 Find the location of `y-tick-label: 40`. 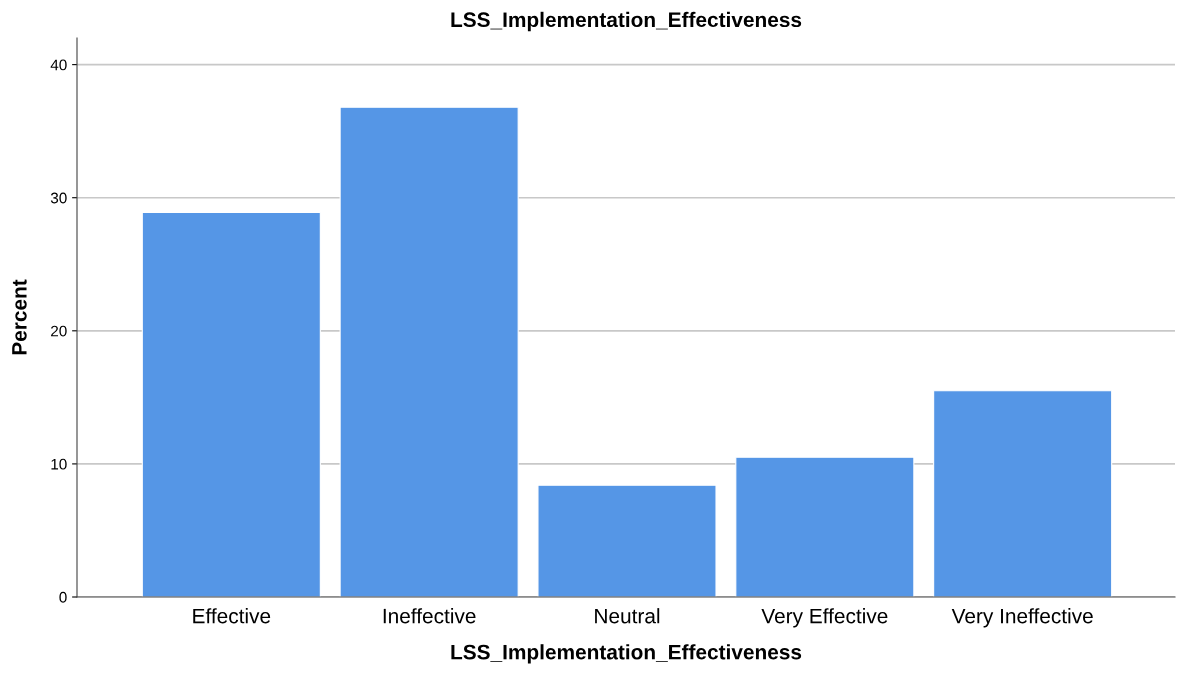

y-tick-label: 40 is located at coordinates (58, 65).